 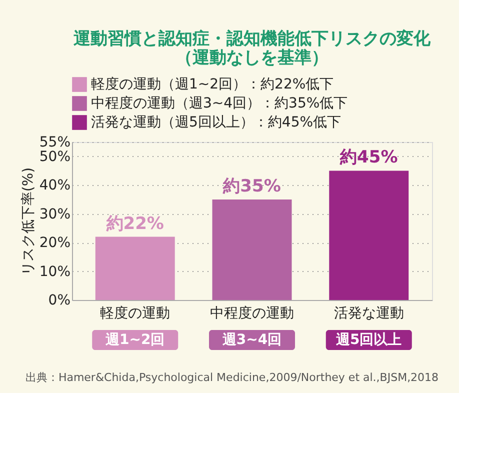 I want to click on data-label: 約22%, so click(x=134, y=224).